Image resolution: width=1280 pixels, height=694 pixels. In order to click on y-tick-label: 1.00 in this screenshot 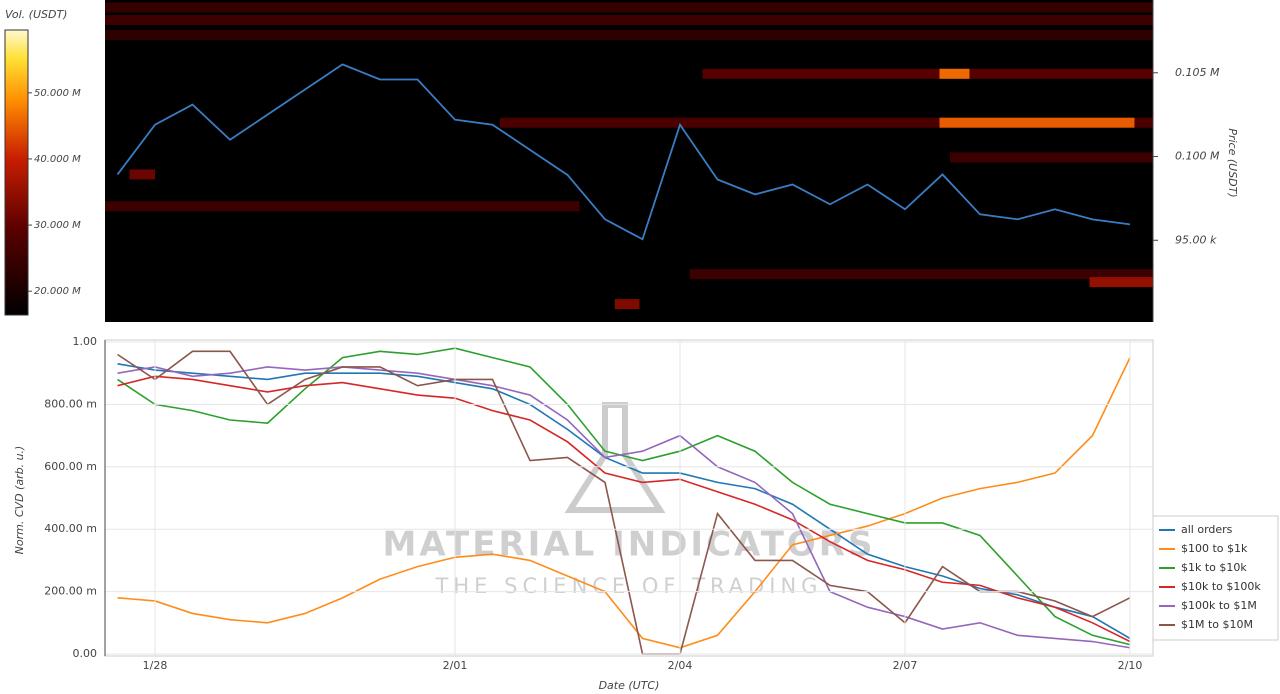, I will do `click(85, 341)`.